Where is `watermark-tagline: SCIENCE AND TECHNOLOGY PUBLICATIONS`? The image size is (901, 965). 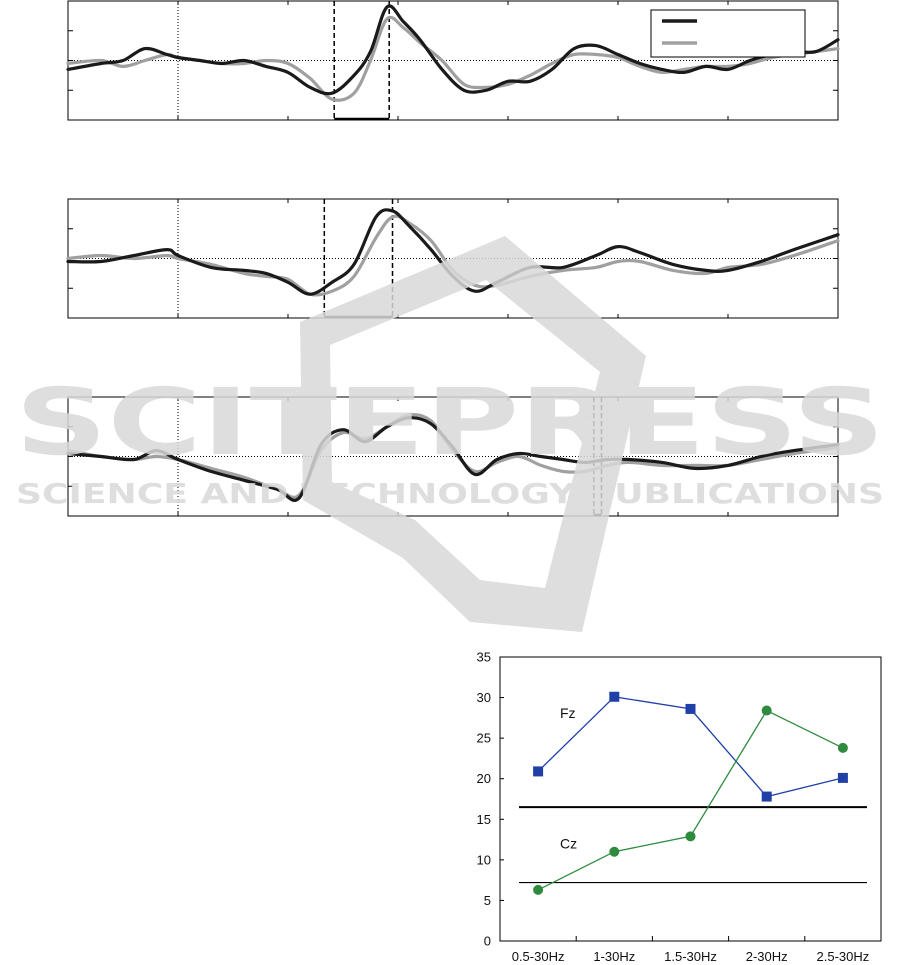
watermark-tagline: SCIENCE AND TECHNOLOGY PUBLICATIONS is located at coordinates (450, 493).